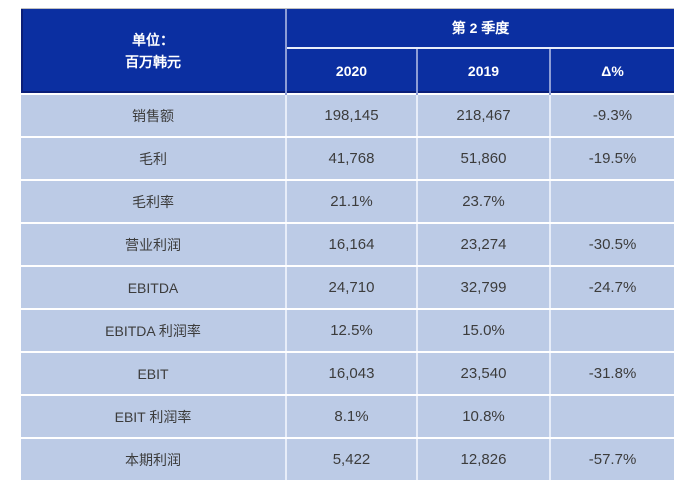 This screenshot has height=500, width=695. Describe the element at coordinates (154, 245) in the screenshot. I see `row-label: 营业利润` at that location.